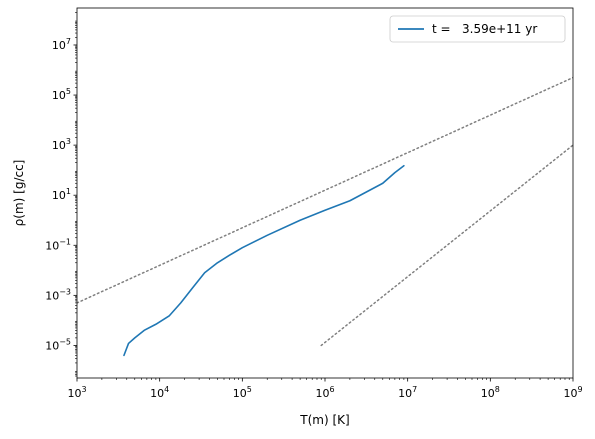 The image size is (595, 439). Describe the element at coordinates (324, 420) in the screenshot. I see `x-axis-label: T(m) [K]` at that location.